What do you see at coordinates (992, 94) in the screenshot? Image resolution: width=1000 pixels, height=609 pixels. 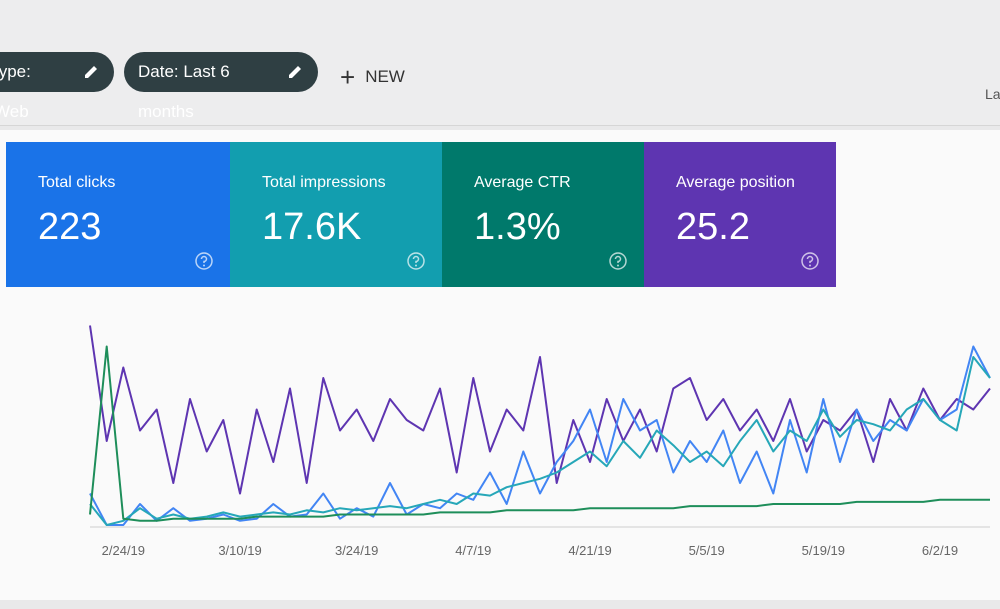 I see `corner-label: La` at bounding box center [992, 94].